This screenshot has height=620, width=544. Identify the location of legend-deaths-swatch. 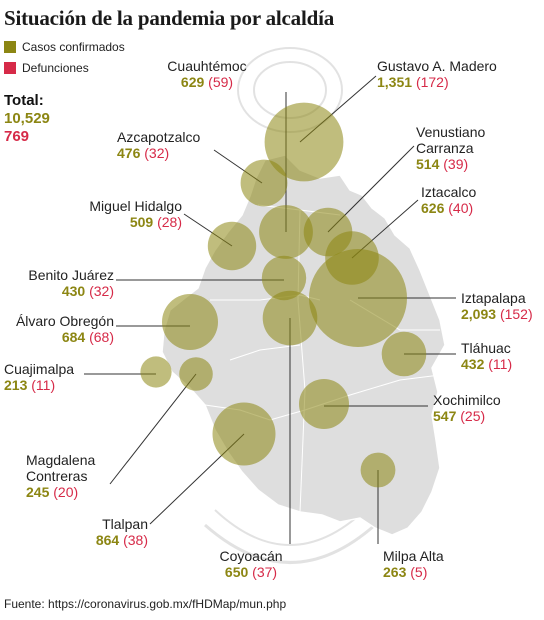
(10, 68).